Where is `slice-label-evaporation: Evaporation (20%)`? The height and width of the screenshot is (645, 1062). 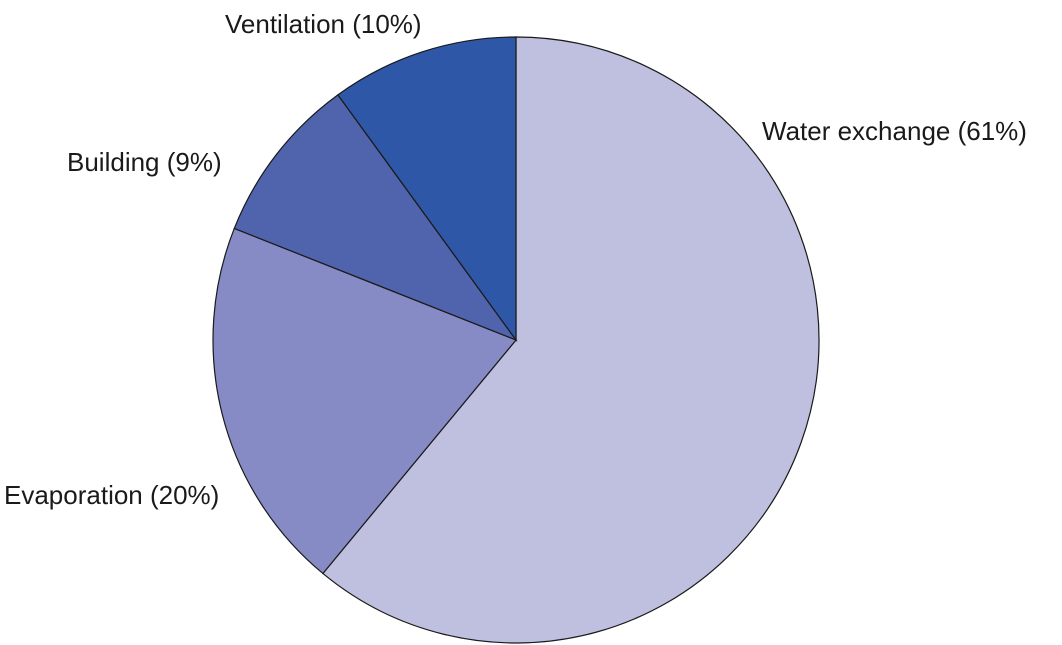
slice-label-evaporation: Evaporation (20%) is located at coordinates (111, 495).